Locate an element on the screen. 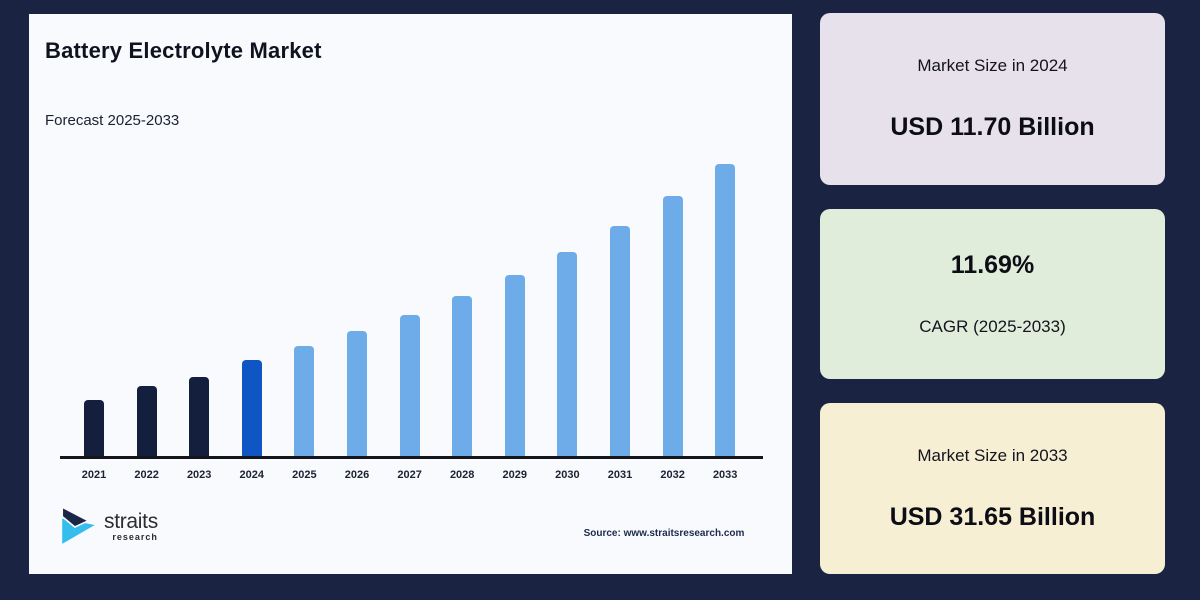 This screenshot has height=600, width=1200. logo-name: straits is located at coordinates (131, 521).